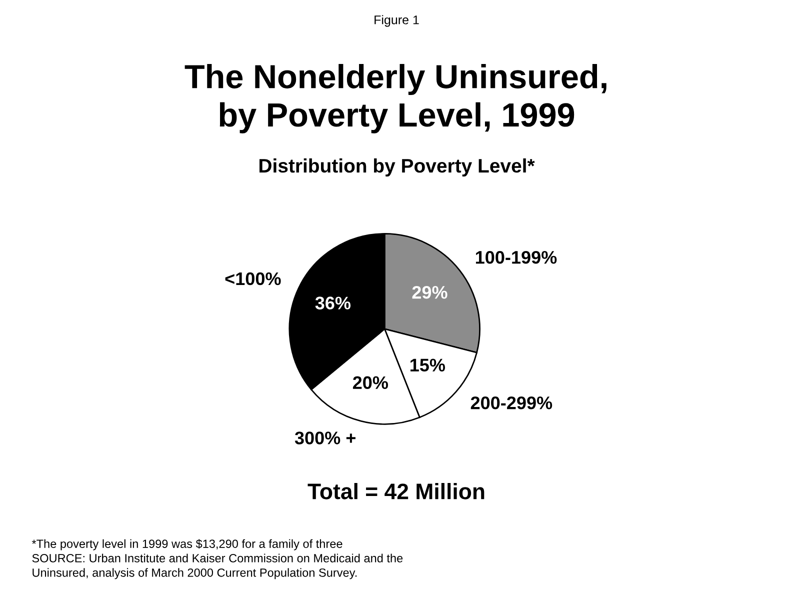 Image resolution: width=793 pixels, height=598 pixels. I want to click on chart-title: The Nonelderly Uninsured, by Poverty Level, 1999, so click(395, 99).